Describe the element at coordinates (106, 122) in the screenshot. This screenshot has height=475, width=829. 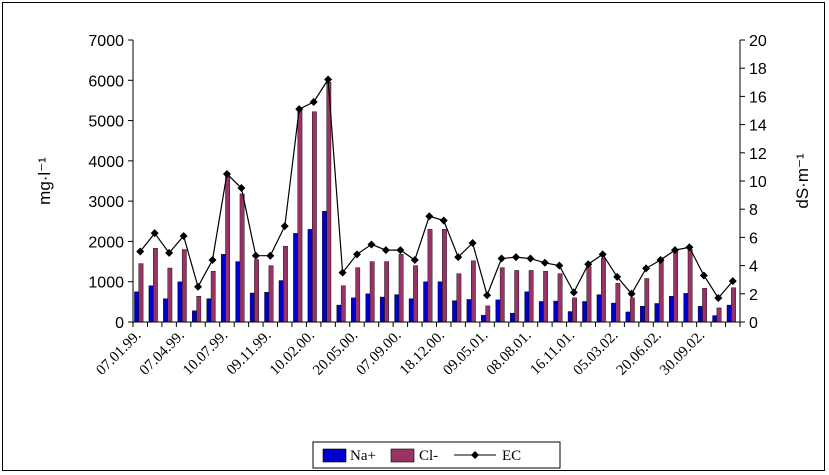
I see `left-y-tick-label: 5000` at that location.